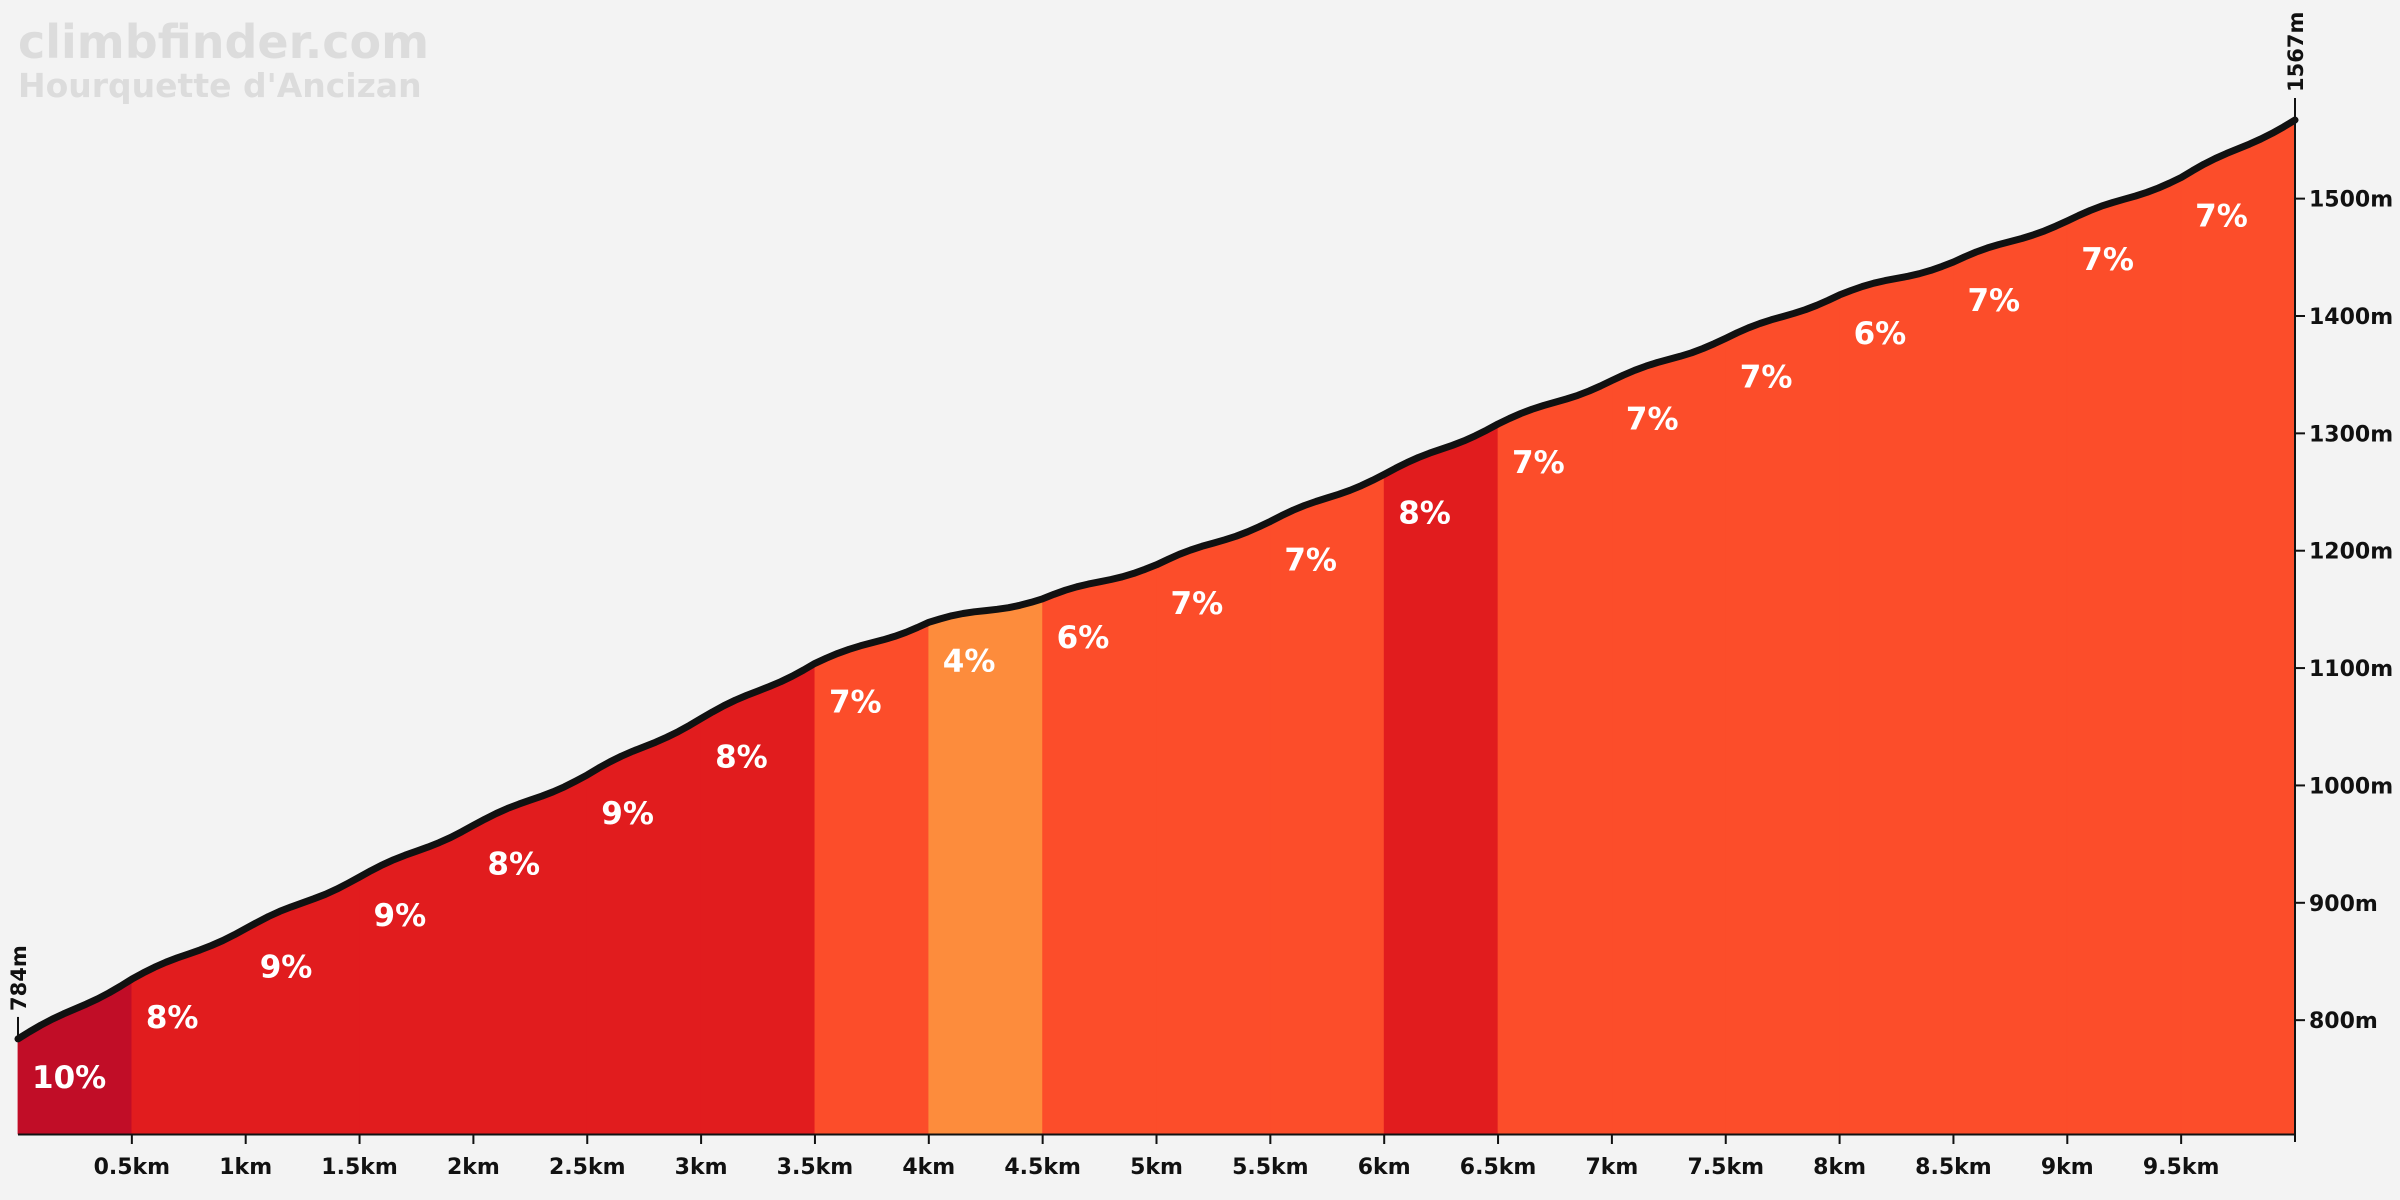 The image size is (2400, 1200). Describe the element at coordinates (2067, 1167) in the screenshot. I see `x-tick-label-18: 9km` at that location.